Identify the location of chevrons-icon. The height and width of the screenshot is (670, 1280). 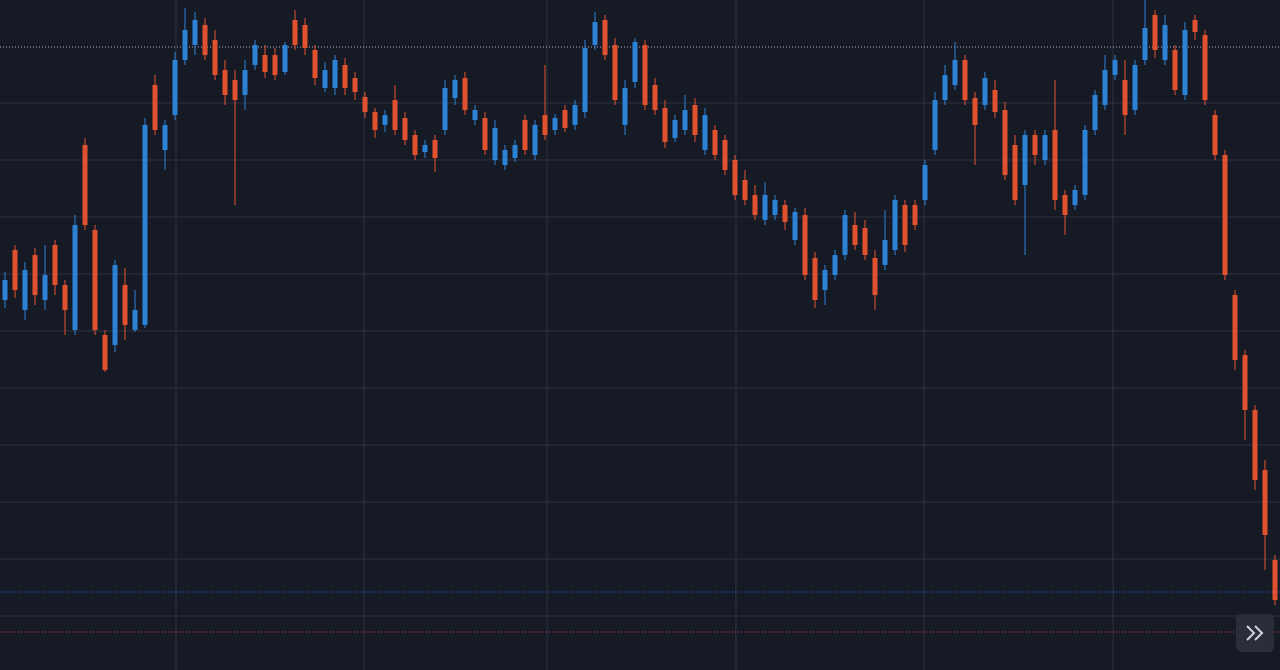
(1255, 633).